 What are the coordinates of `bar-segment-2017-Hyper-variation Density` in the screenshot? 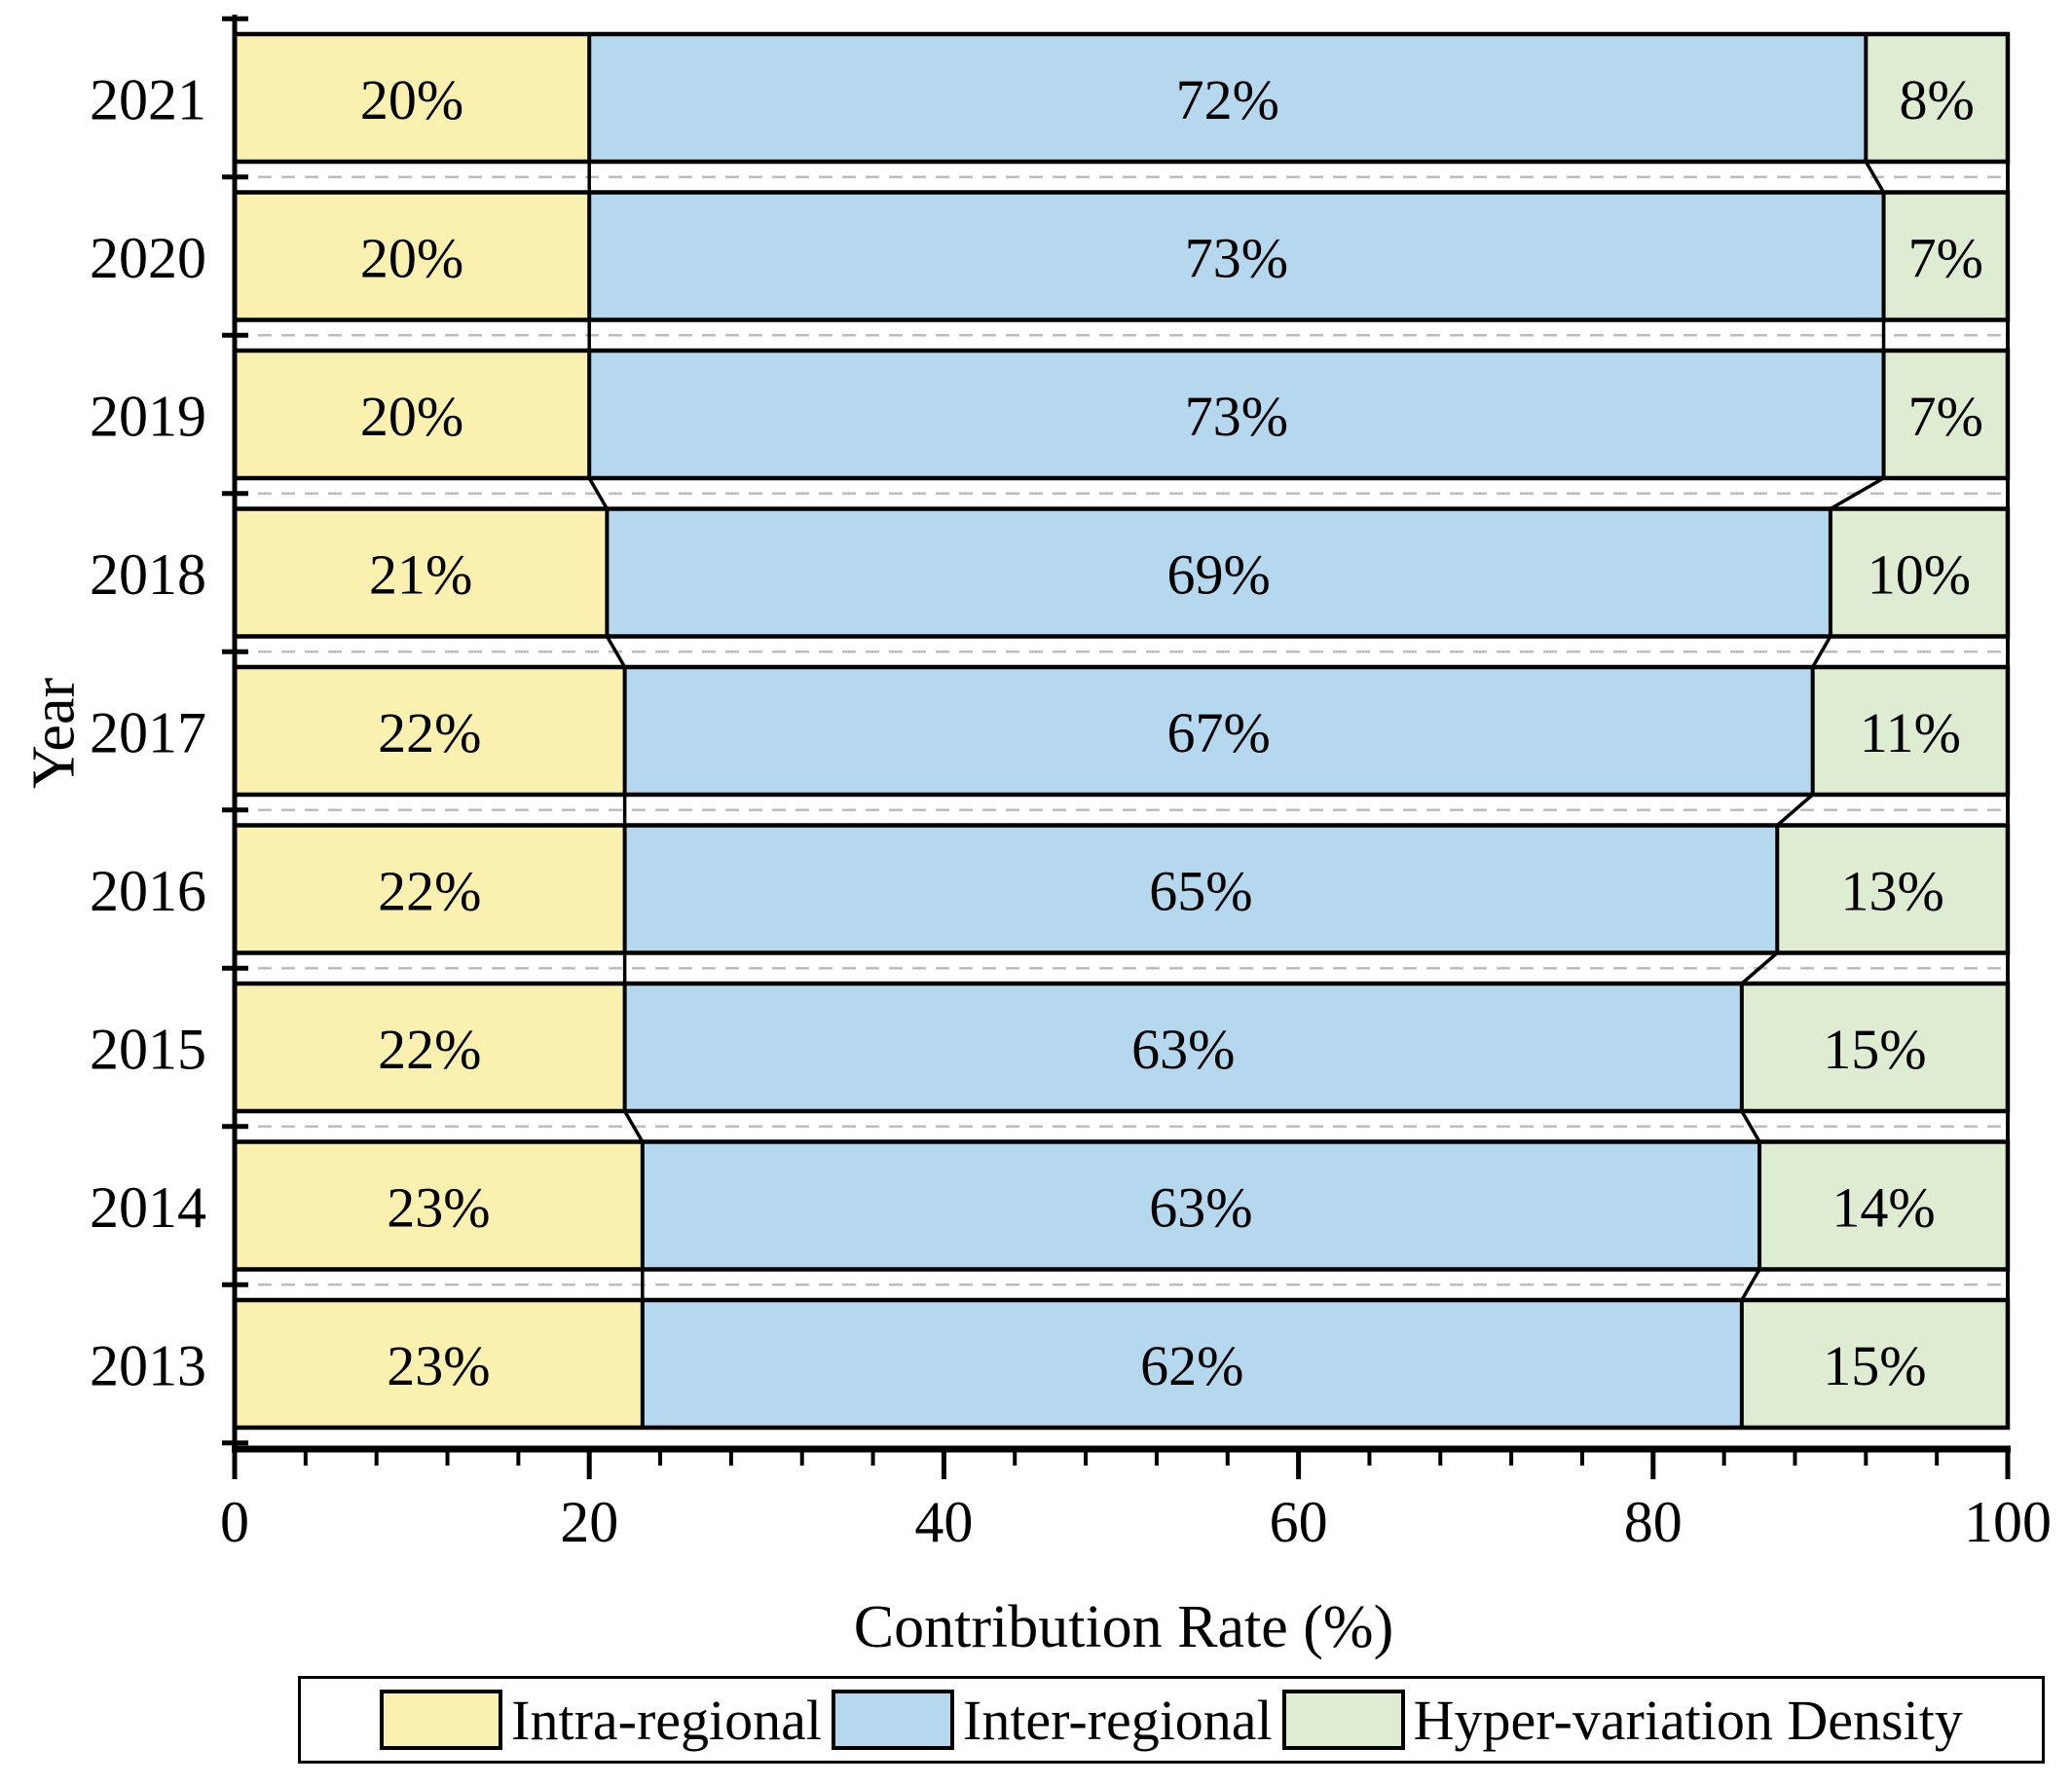 It's located at (1910, 731).